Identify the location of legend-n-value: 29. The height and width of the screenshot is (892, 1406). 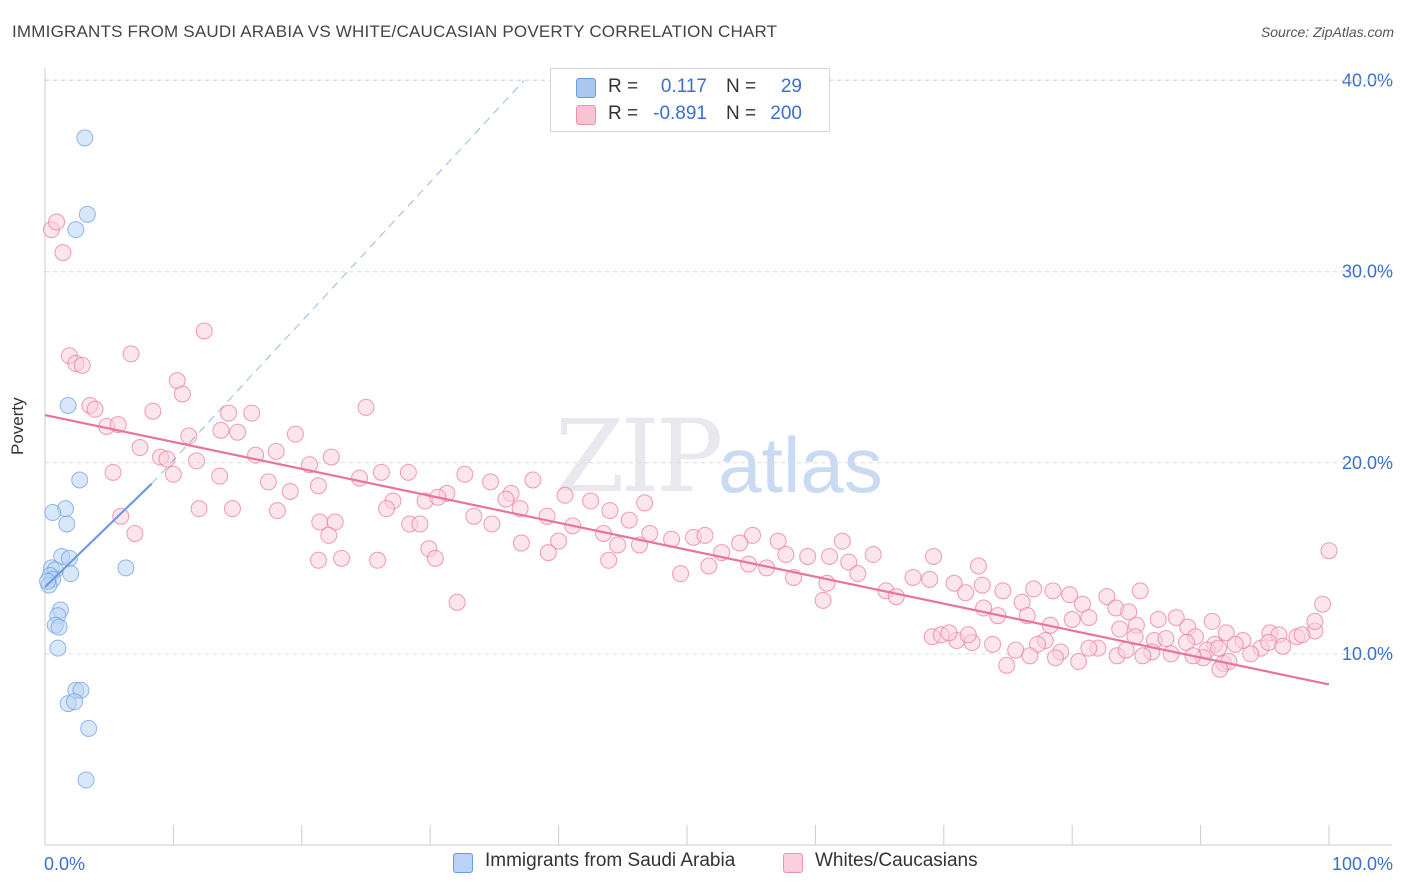
(791, 86).